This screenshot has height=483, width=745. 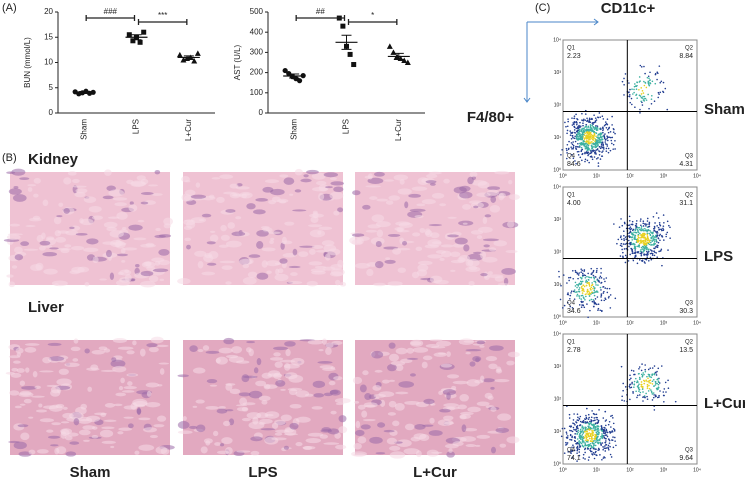 I want to click on column-label: L+Cur, so click(x=435, y=472).